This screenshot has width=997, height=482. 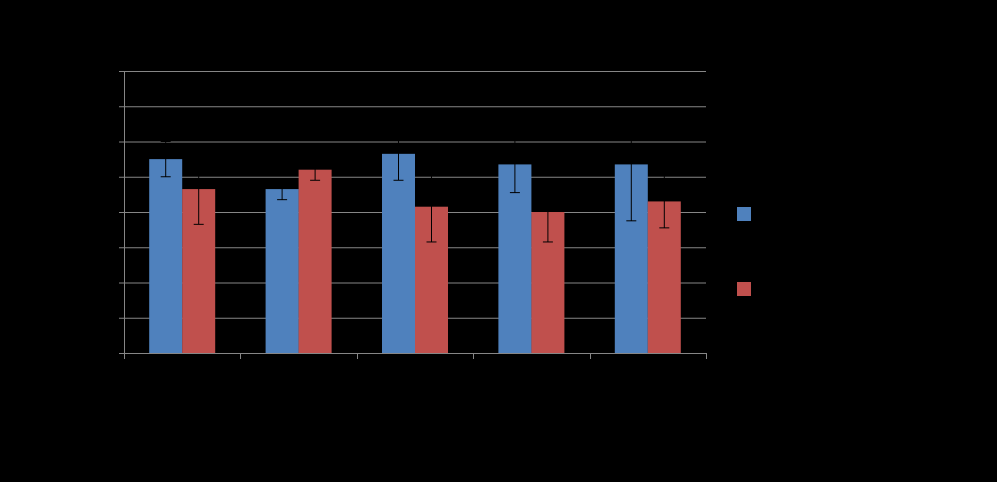 I want to click on bar-series1-cat2, so click(x=282, y=271).